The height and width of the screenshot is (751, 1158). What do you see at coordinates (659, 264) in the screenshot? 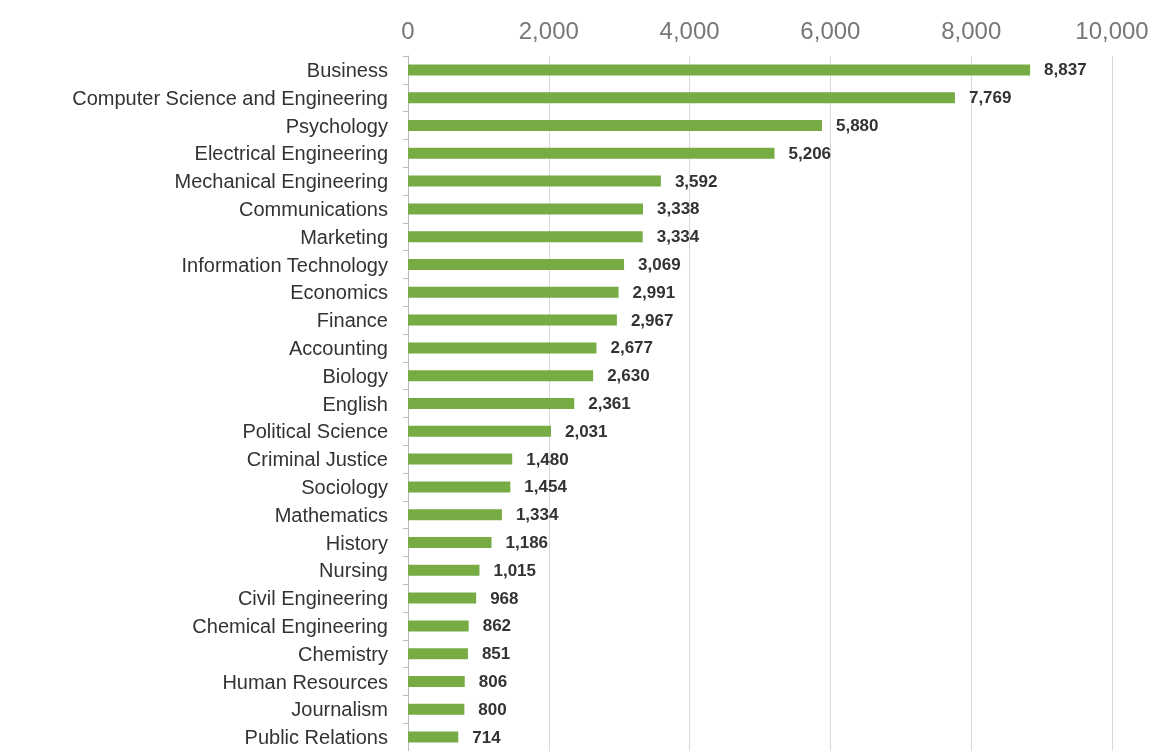
I see `data-label: 3,069` at bounding box center [659, 264].